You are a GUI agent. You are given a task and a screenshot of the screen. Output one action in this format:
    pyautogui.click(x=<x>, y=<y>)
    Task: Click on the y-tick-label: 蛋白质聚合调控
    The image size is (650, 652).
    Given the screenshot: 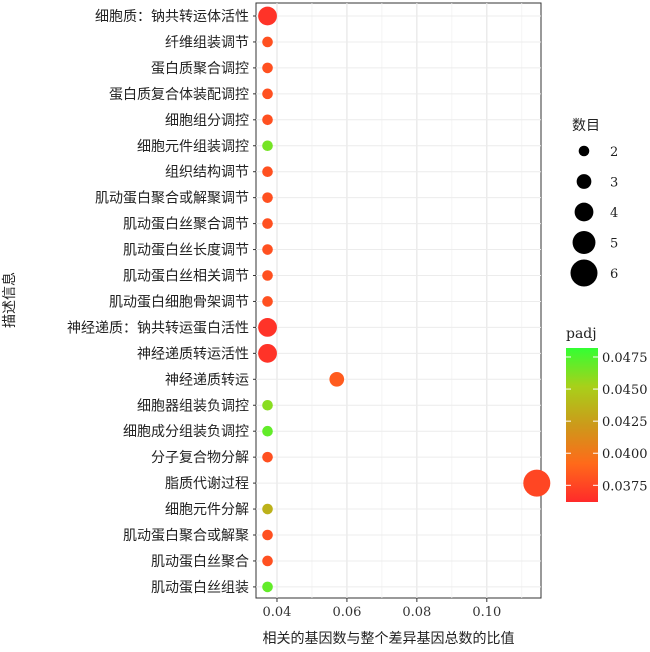 What is the action you would take?
    pyautogui.click(x=200, y=69)
    